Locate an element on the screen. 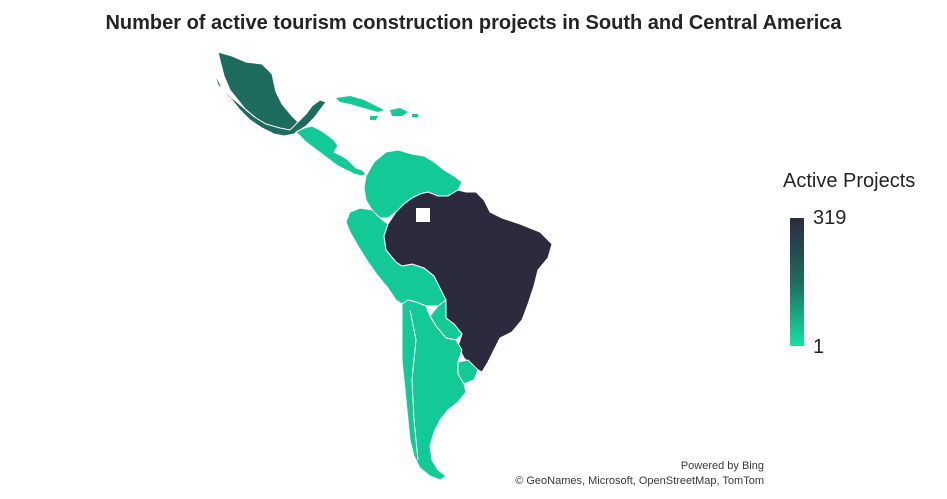  region-brazil is located at coordinates (468, 281).